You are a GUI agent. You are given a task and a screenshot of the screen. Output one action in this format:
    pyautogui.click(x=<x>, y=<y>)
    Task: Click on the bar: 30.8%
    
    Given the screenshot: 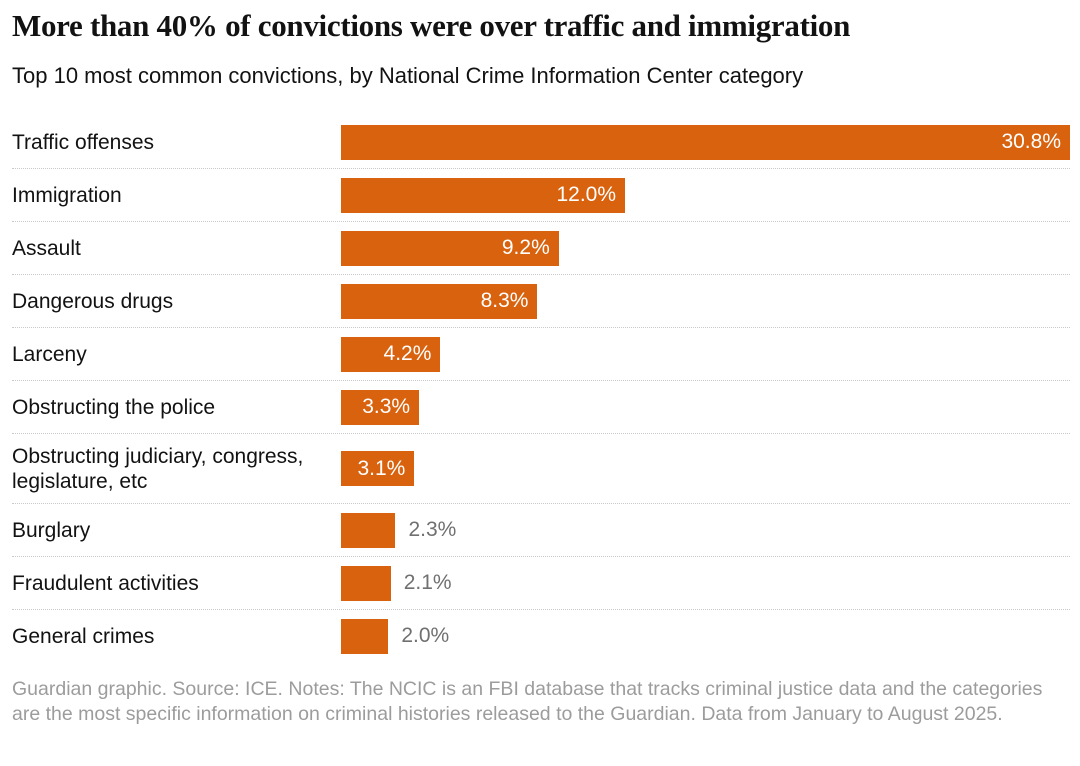 What is the action you would take?
    pyautogui.click(x=705, y=142)
    